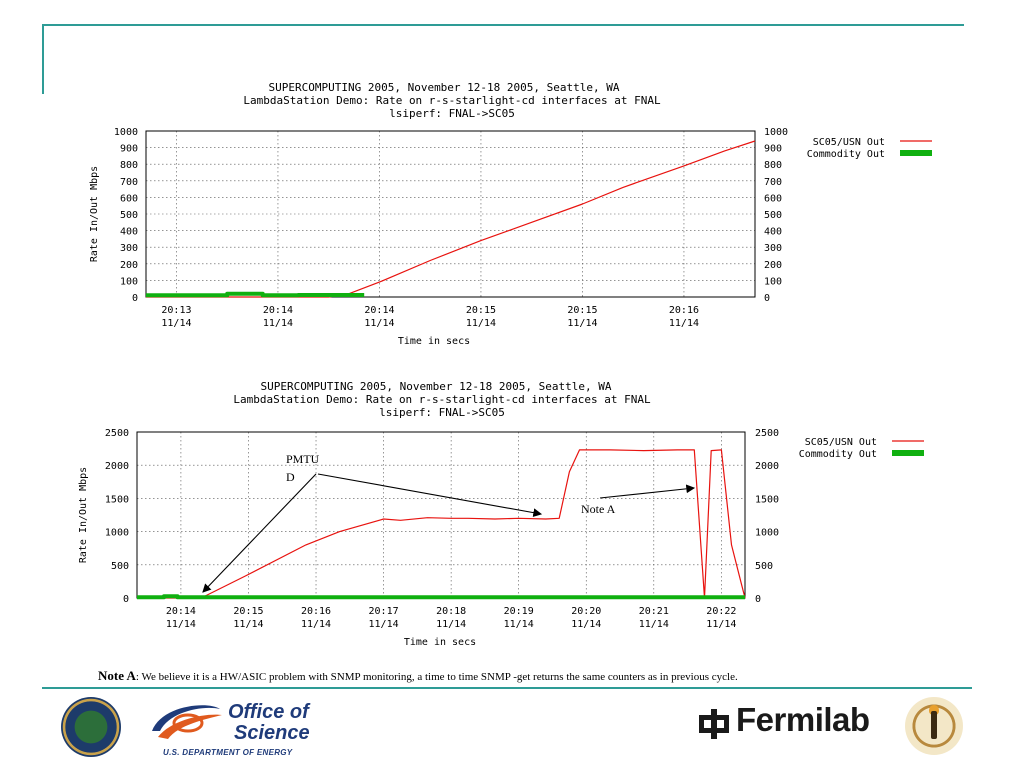 This screenshot has height=767, width=1023. Describe the element at coordinates (129, 232) in the screenshot. I see `chart1-ytick-left: 400` at that location.